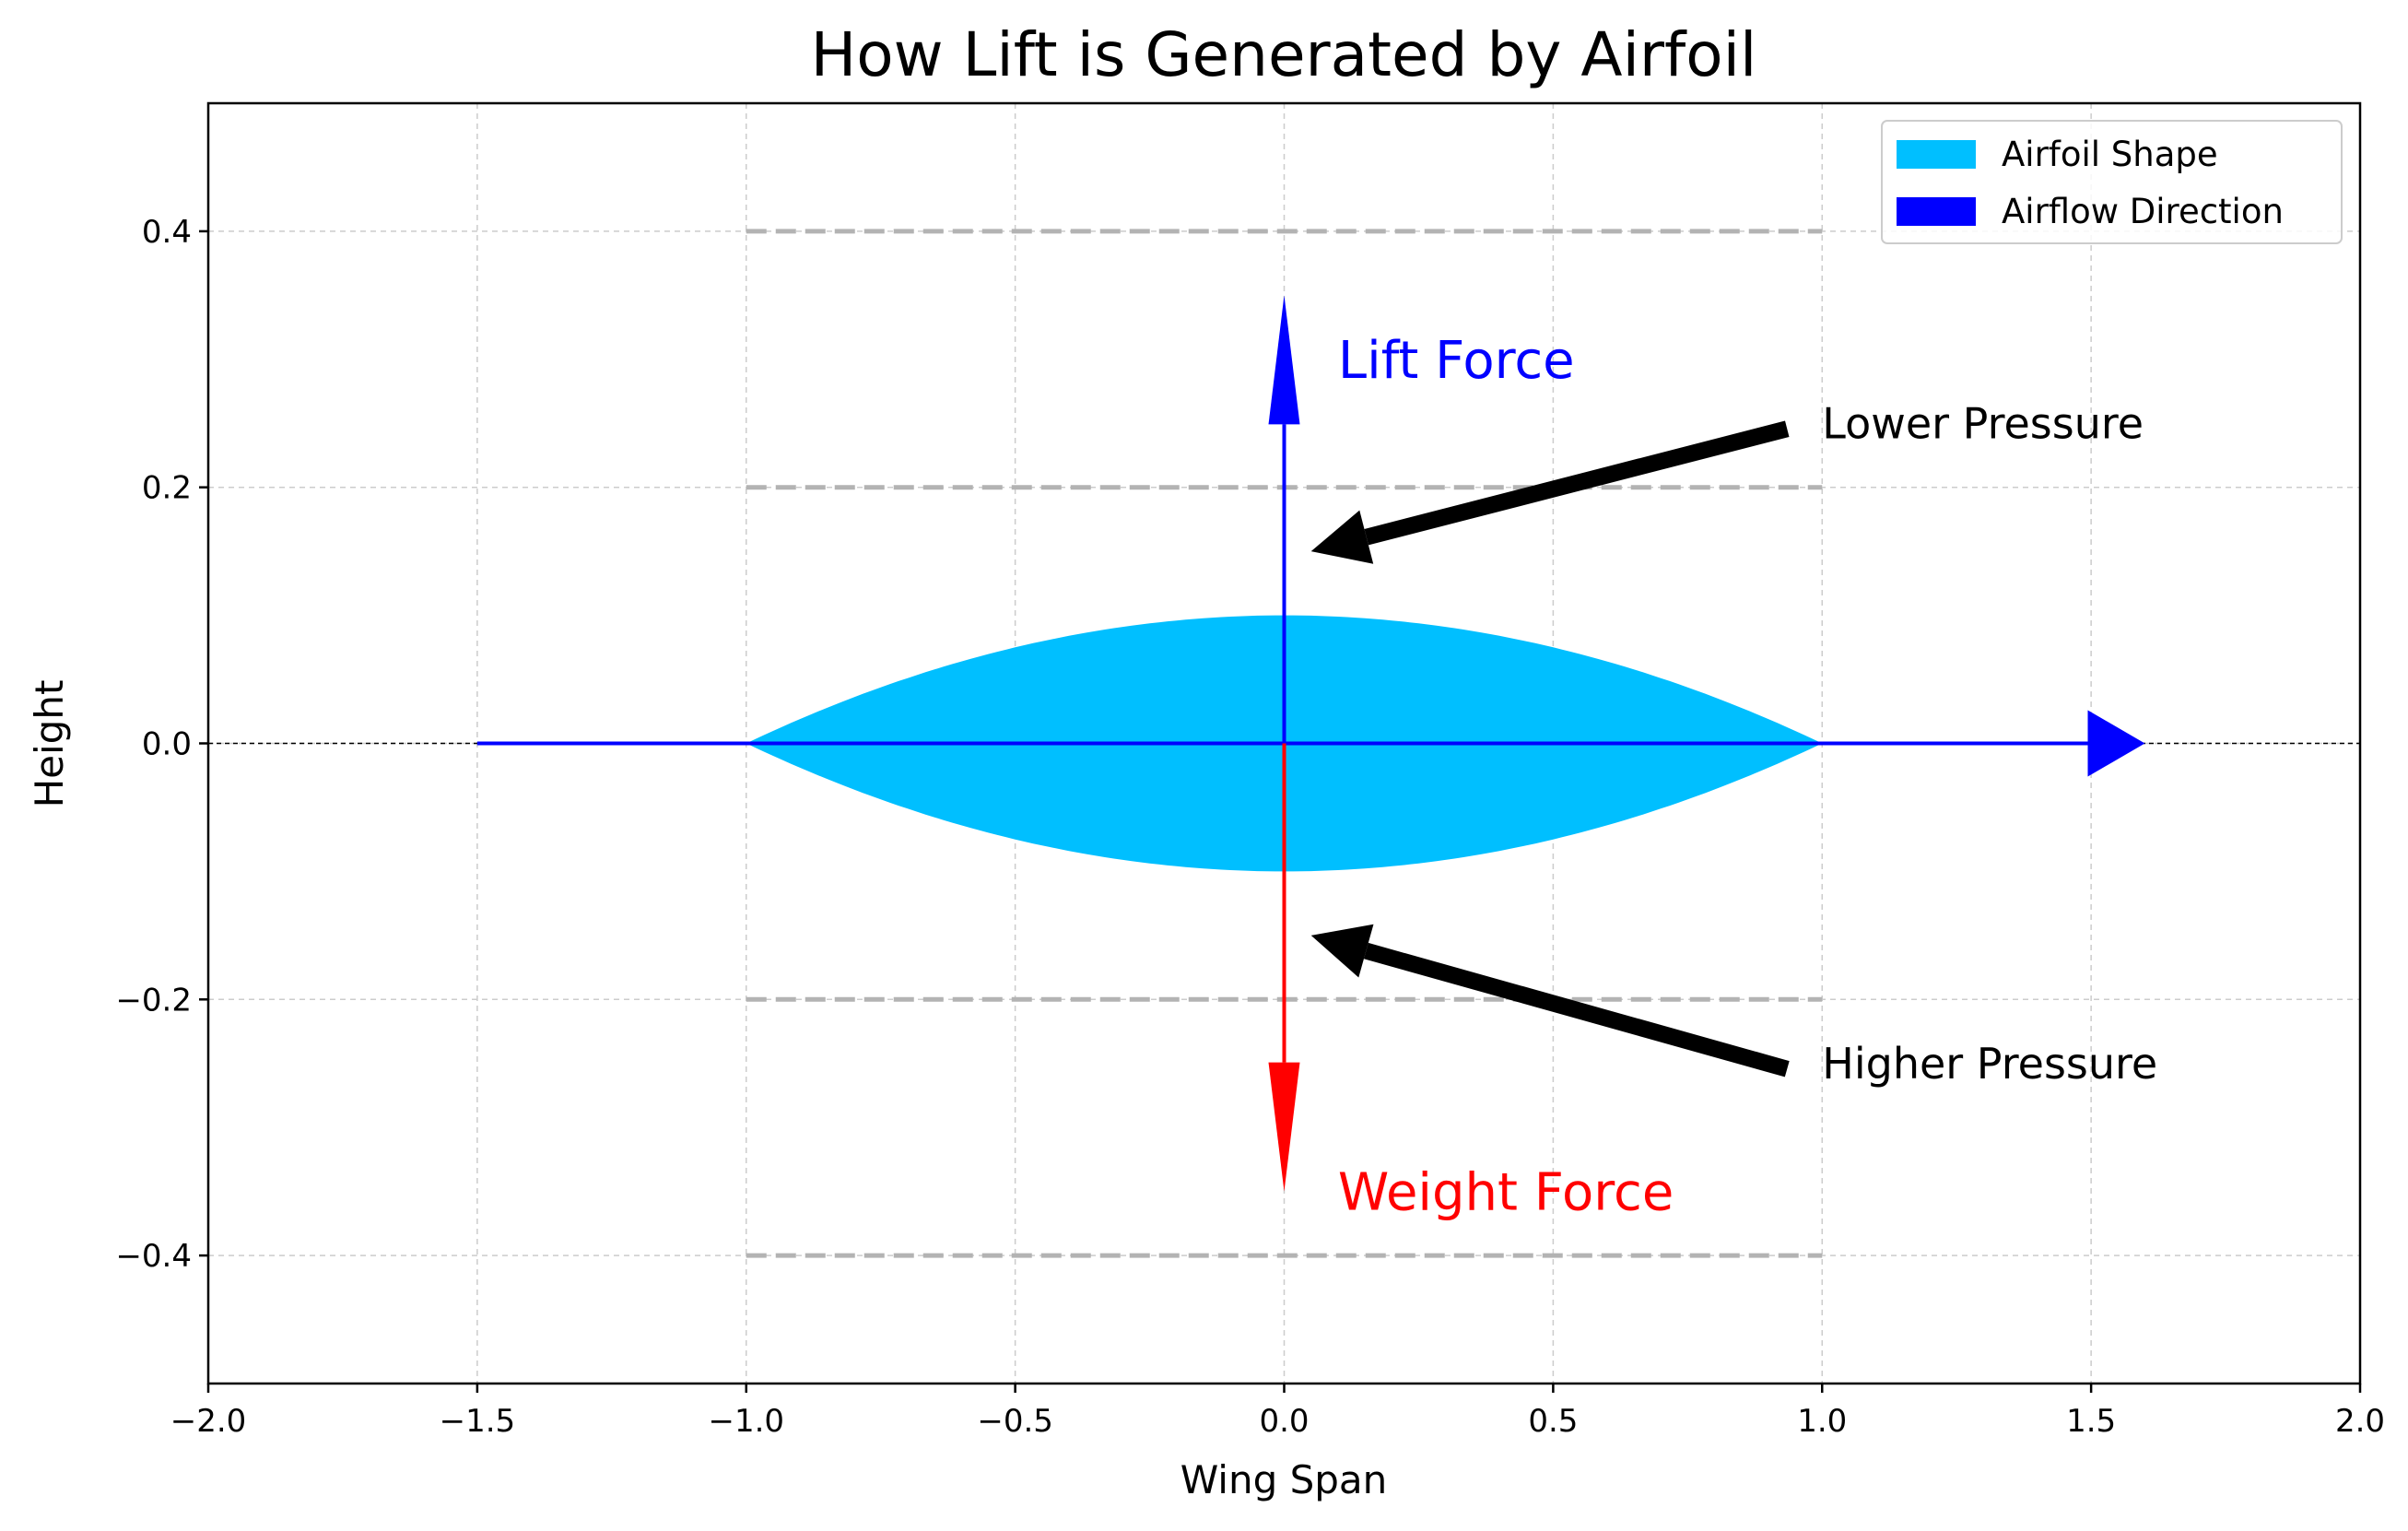 This screenshot has width=2408, height=1531. What do you see at coordinates (1822, 1421) in the screenshot?
I see `x-tick-label: 1.0` at bounding box center [1822, 1421].